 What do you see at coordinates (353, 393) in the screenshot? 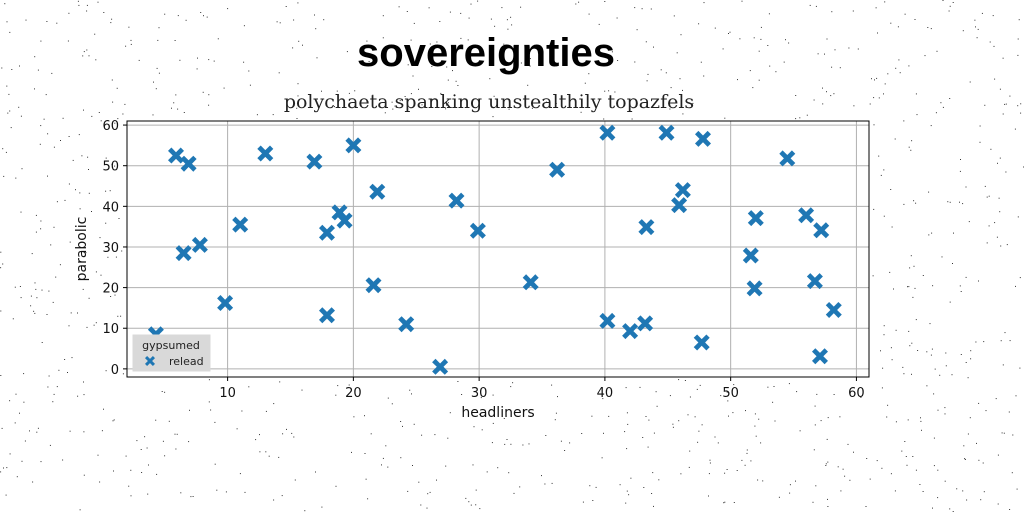
I see `x-tick-label: 20` at bounding box center [353, 393].